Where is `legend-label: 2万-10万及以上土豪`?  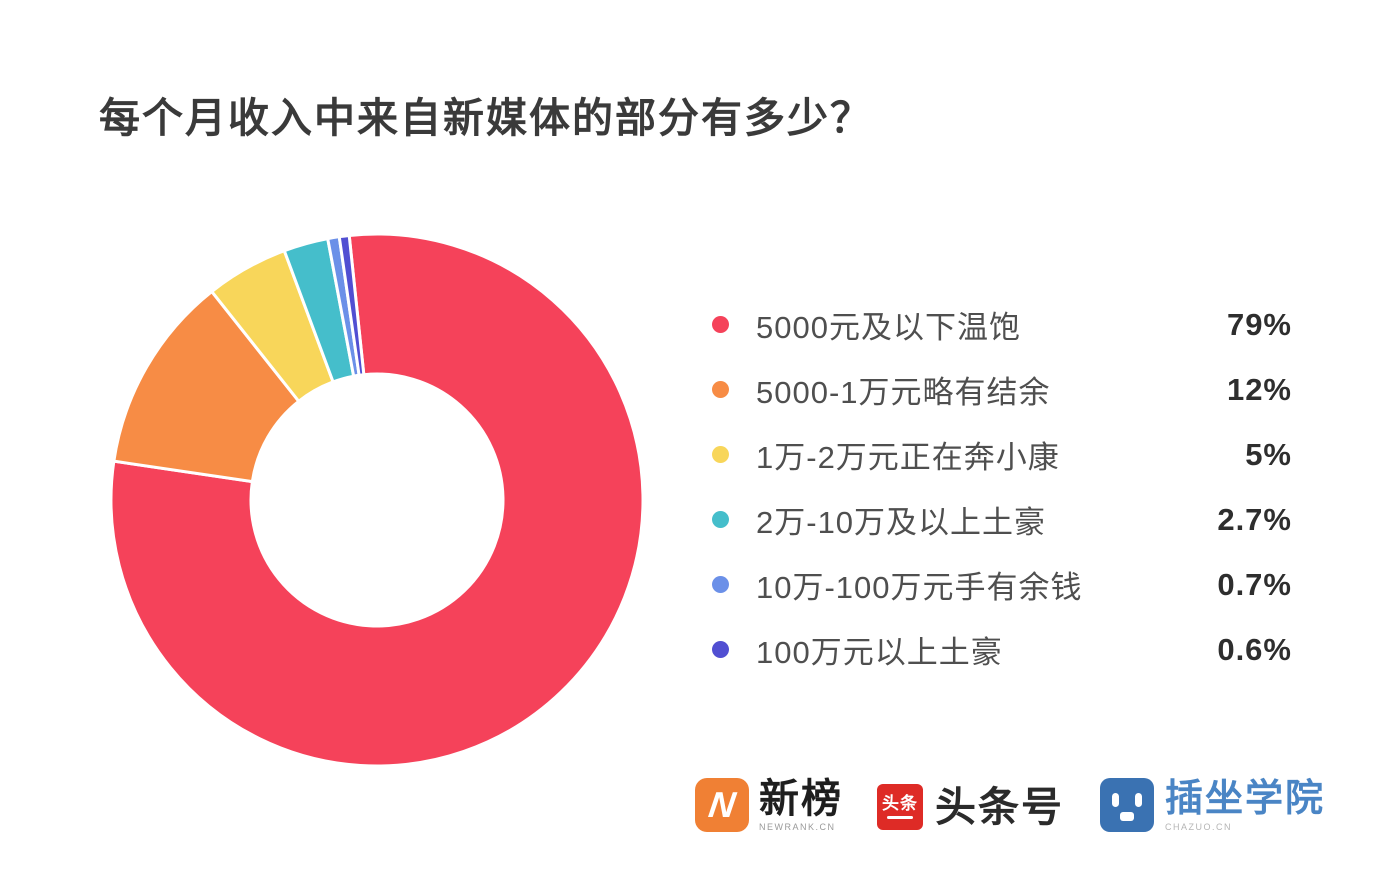
legend-label: 2万-10万及以上土豪 is located at coordinates (901, 522).